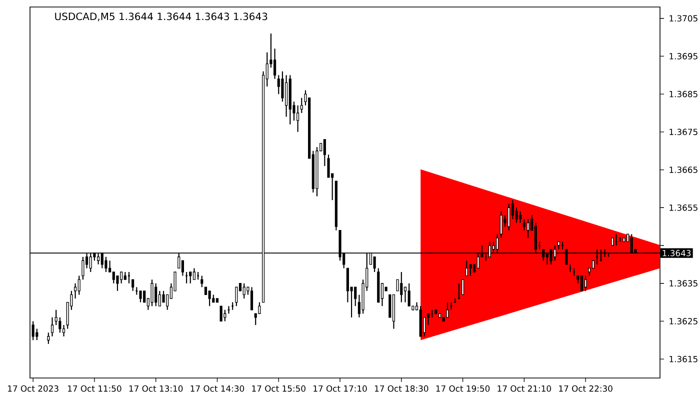 The image size is (700, 400). I want to click on x-tick-label: 17 Oct 19:50, so click(463, 388).